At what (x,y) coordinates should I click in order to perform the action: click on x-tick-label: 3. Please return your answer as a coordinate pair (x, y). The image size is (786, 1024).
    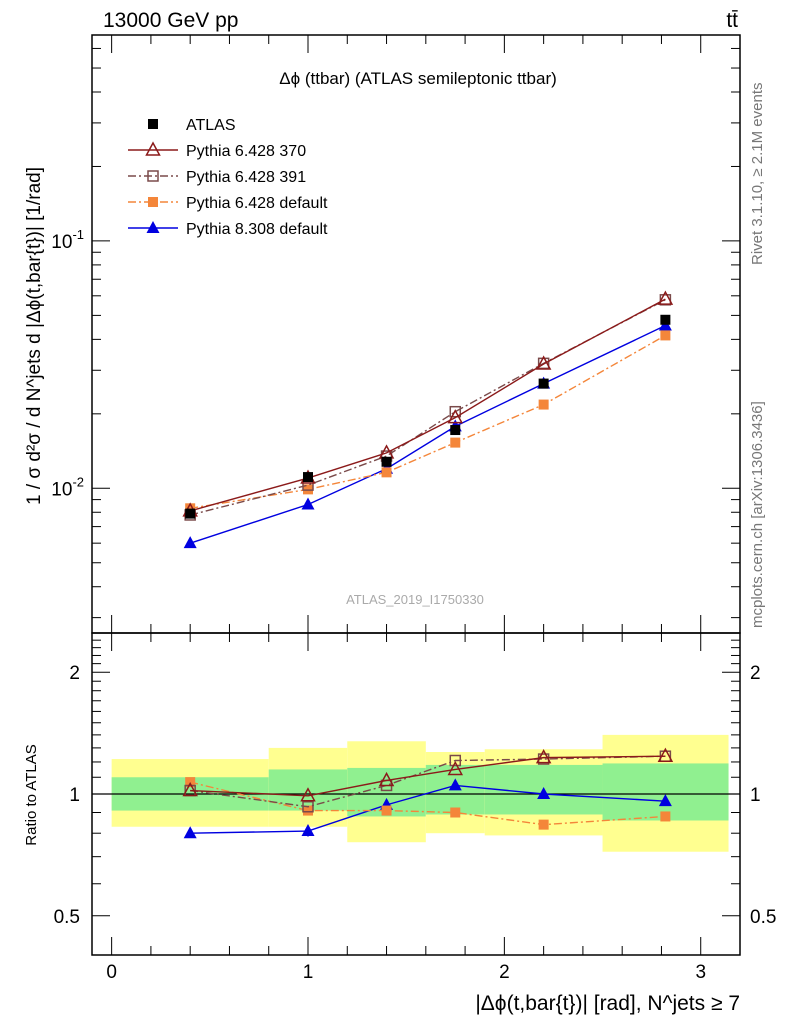
    Looking at the image, I should click on (700, 972).